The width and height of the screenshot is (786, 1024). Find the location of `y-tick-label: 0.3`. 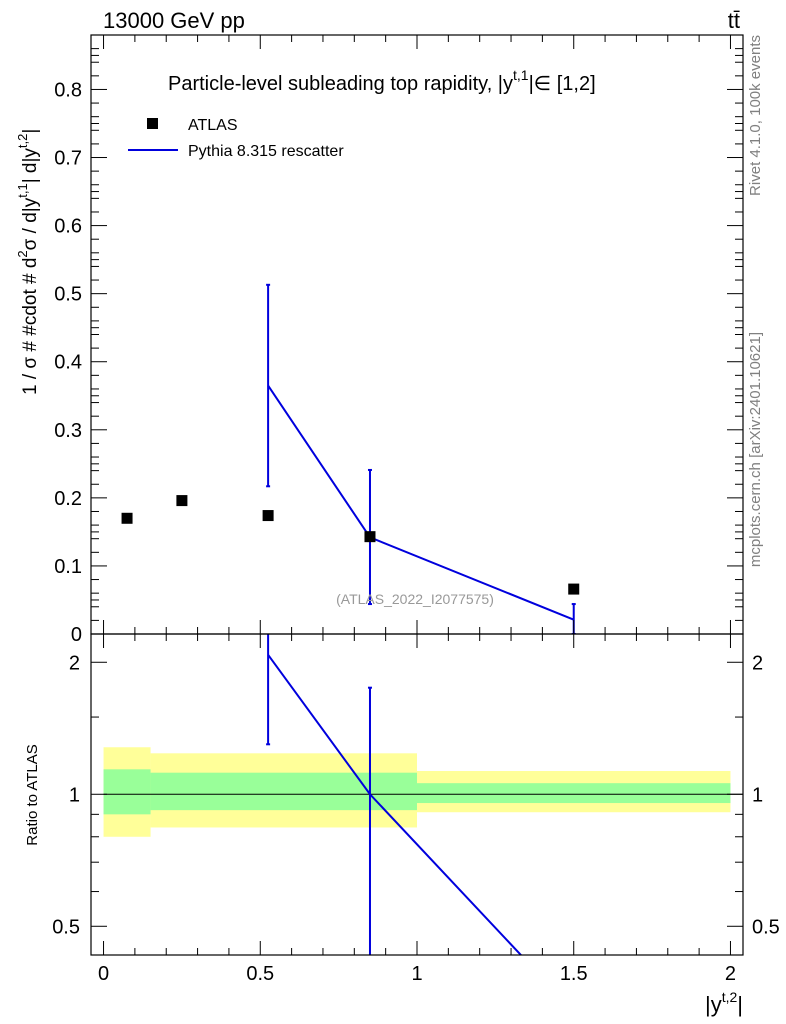

y-tick-label: 0.3 is located at coordinates (68, 431).